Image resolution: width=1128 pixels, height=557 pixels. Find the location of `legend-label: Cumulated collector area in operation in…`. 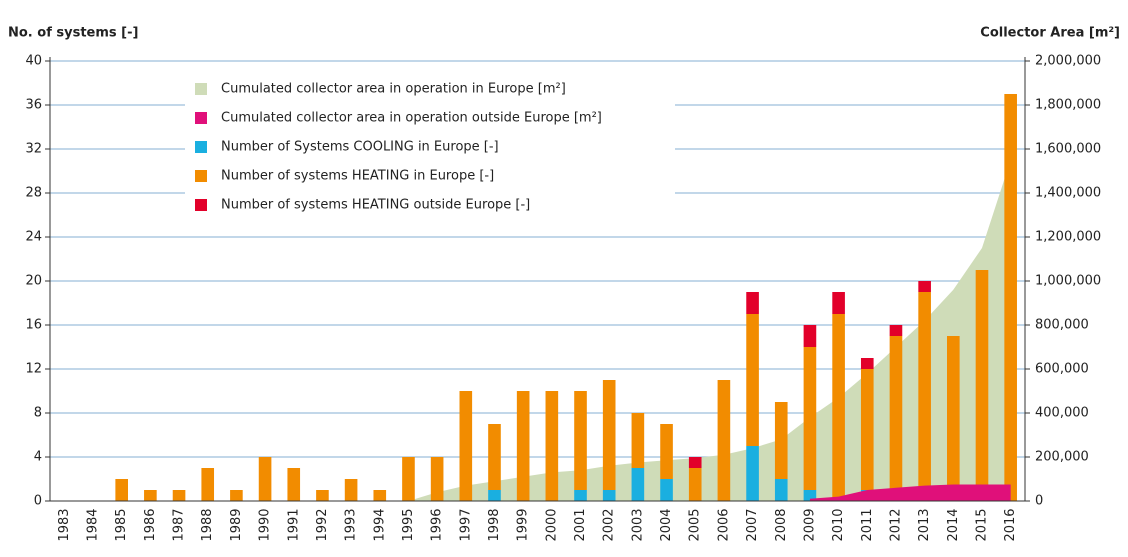

legend-label: Cumulated collector area in operation in… is located at coordinates (393, 89).